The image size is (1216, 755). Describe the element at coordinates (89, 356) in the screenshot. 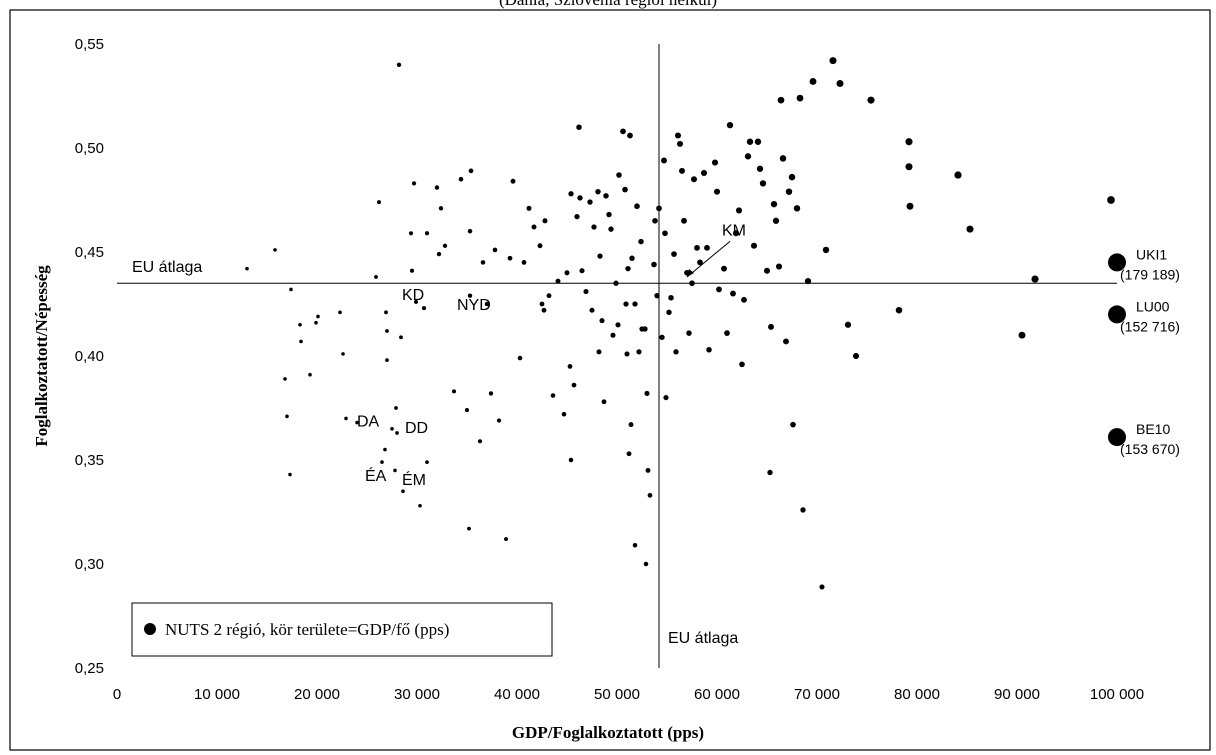

I see `y-tick-label: 0,40` at that location.